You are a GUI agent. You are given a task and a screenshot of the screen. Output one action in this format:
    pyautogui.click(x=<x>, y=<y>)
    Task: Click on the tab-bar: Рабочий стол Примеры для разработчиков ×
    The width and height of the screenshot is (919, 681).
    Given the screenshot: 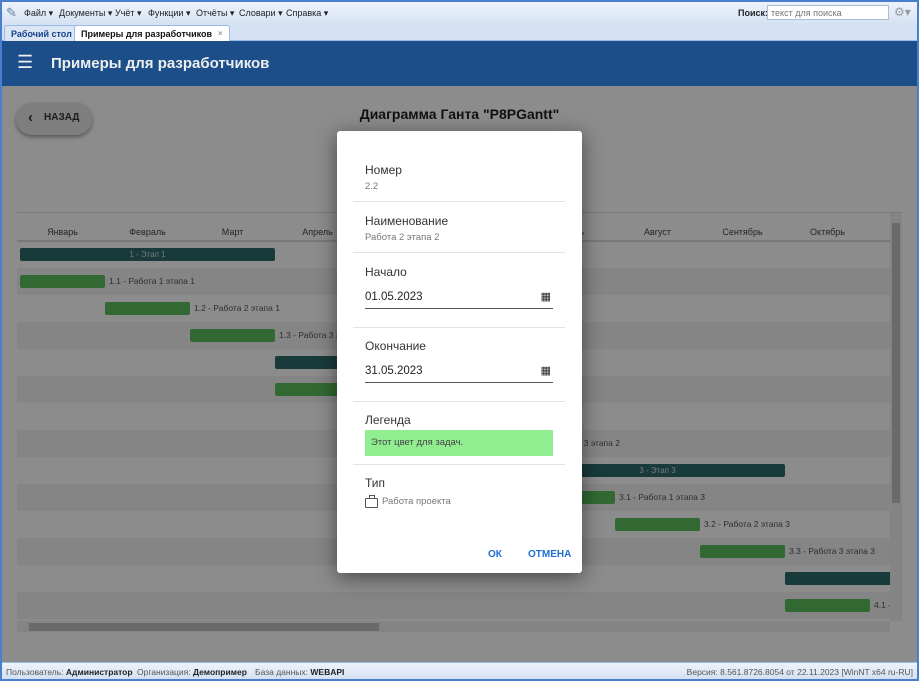 What is the action you would take?
    pyautogui.click(x=459, y=32)
    